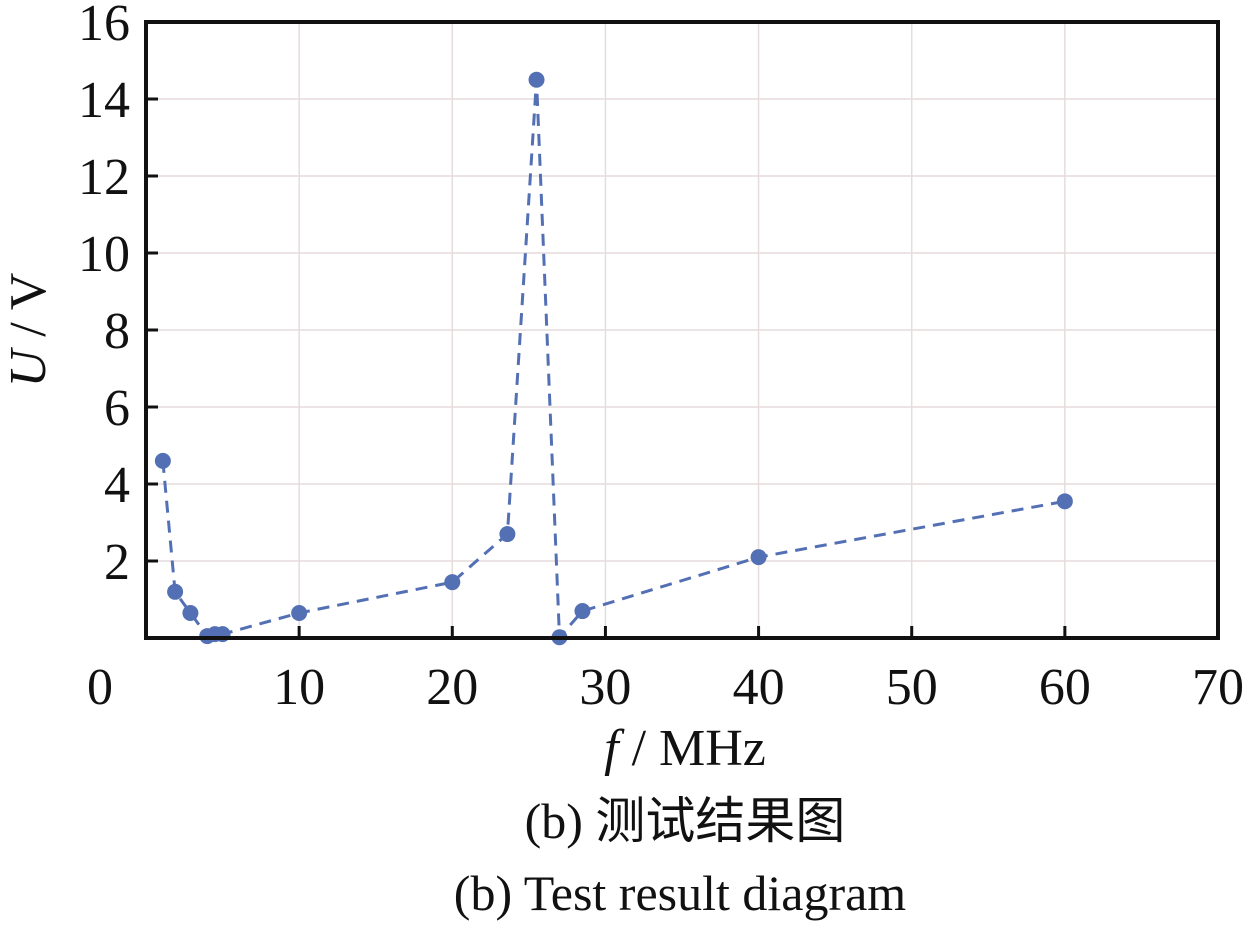 The height and width of the screenshot is (931, 1256). What do you see at coordinates (117, 562) in the screenshot?
I see `y-tick-label: 2` at bounding box center [117, 562].